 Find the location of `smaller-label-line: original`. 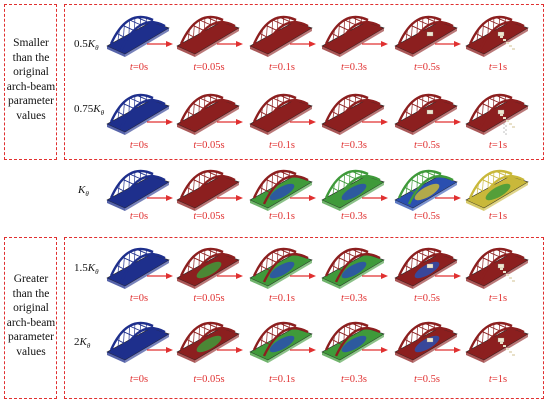

smaller-label-line: original is located at coordinates (31, 72).